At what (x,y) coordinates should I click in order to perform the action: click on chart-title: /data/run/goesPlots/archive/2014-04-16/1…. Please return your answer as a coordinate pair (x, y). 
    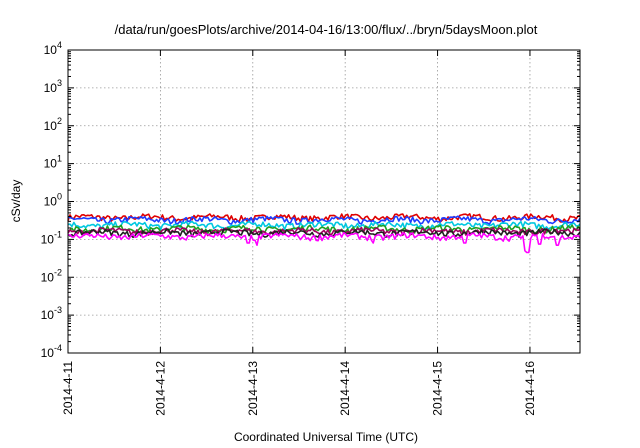
    Looking at the image, I should click on (326, 29).